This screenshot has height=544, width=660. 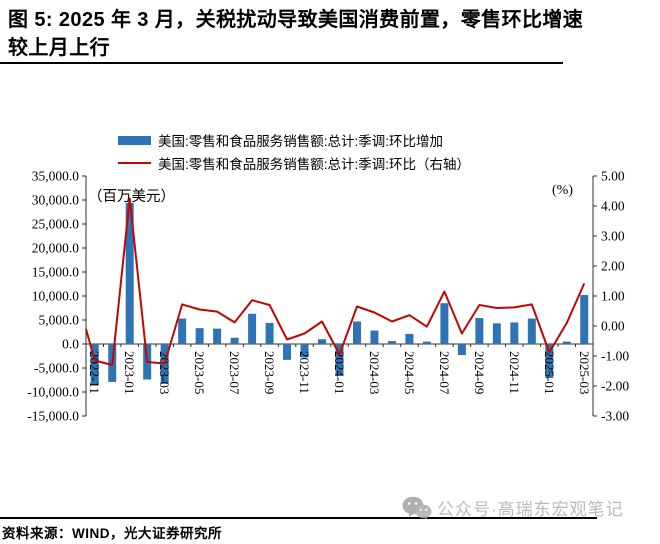 What do you see at coordinates (615, 416) in the screenshot?
I see `right-axis-tick-label: -3.00` at bounding box center [615, 416].